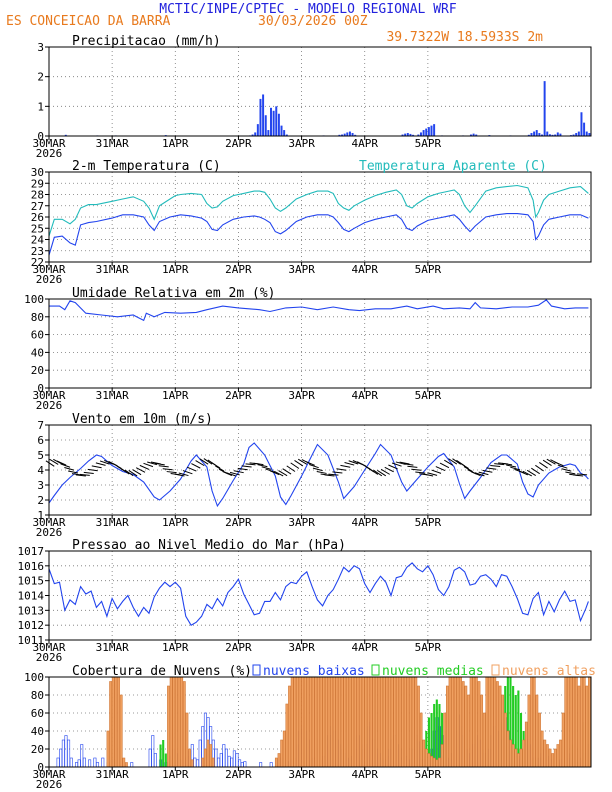  What do you see at coordinates (37, 262) in the screenshot?
I see `y-tick-label: 22` at bounding box center [37, 262].